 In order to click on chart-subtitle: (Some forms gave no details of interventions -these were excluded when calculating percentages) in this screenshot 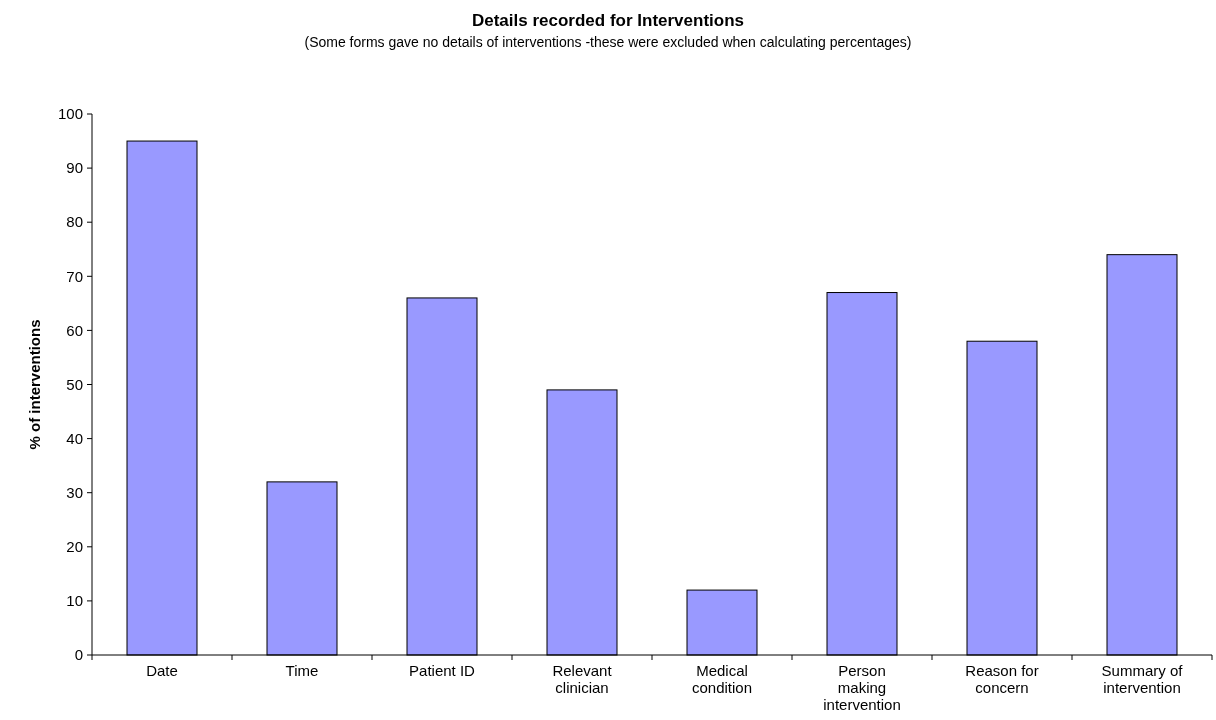, I will do `click(608, 42)`.